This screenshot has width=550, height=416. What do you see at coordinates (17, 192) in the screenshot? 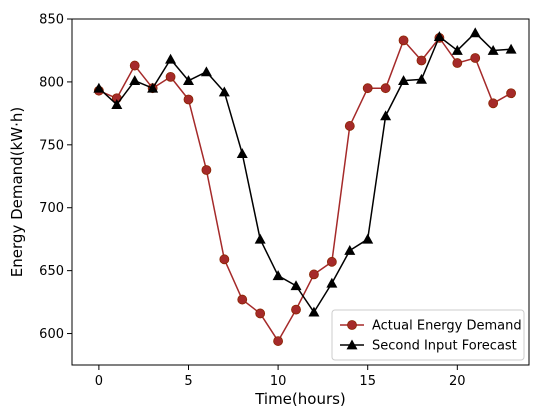
I see `y-axis-label: Energy Demand(kW·h)` at bounding box center [17, 192].